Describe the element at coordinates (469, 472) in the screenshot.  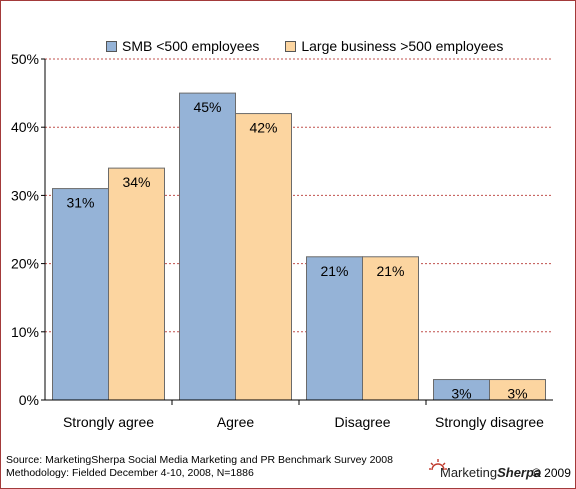
I see `logo-part-marketing: Marketing` at that location.